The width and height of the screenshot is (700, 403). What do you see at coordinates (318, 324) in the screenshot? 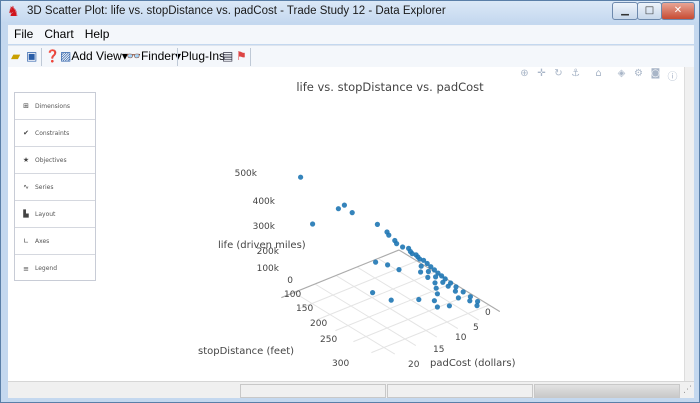
I see `x-tick-label: 200` at bounding box center [318, 324].